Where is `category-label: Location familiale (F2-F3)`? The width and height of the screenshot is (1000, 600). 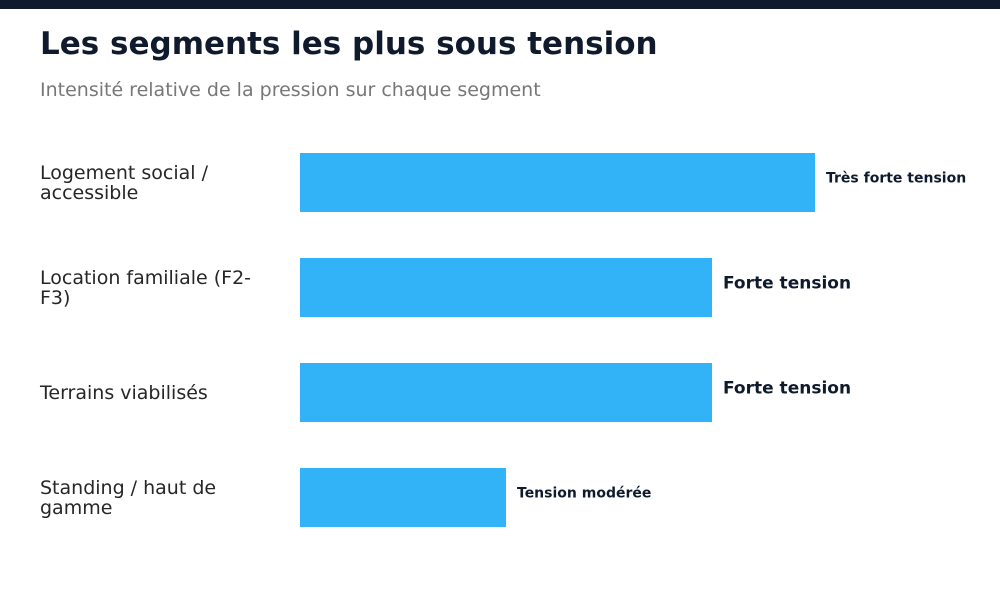
category-label: Location familiale (F2-F3) is located at coordinates (146, 287).